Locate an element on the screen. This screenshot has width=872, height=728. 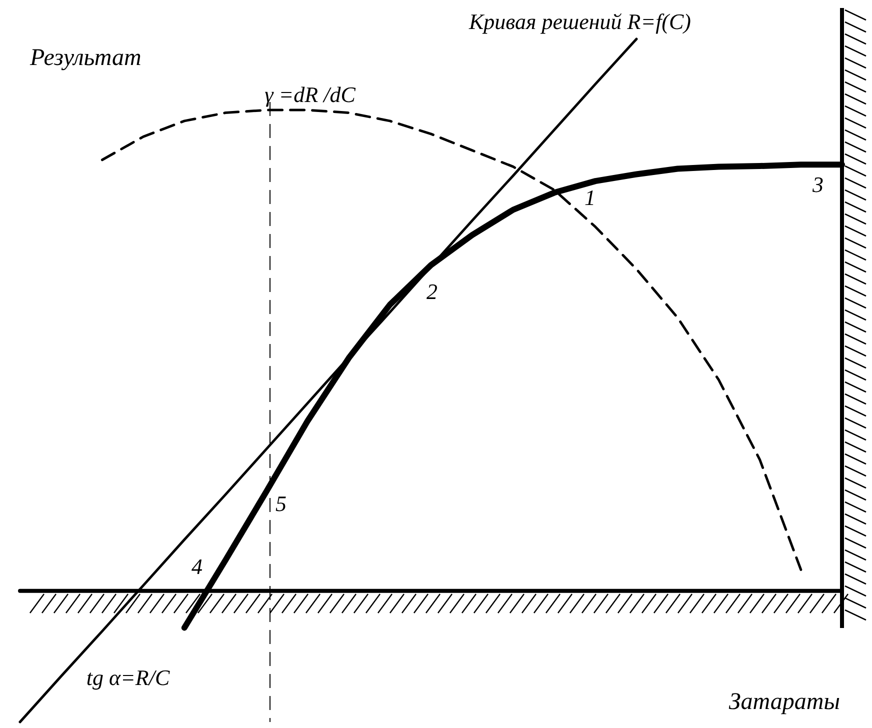
annotation: 5 is located at coordinates (281, 503).